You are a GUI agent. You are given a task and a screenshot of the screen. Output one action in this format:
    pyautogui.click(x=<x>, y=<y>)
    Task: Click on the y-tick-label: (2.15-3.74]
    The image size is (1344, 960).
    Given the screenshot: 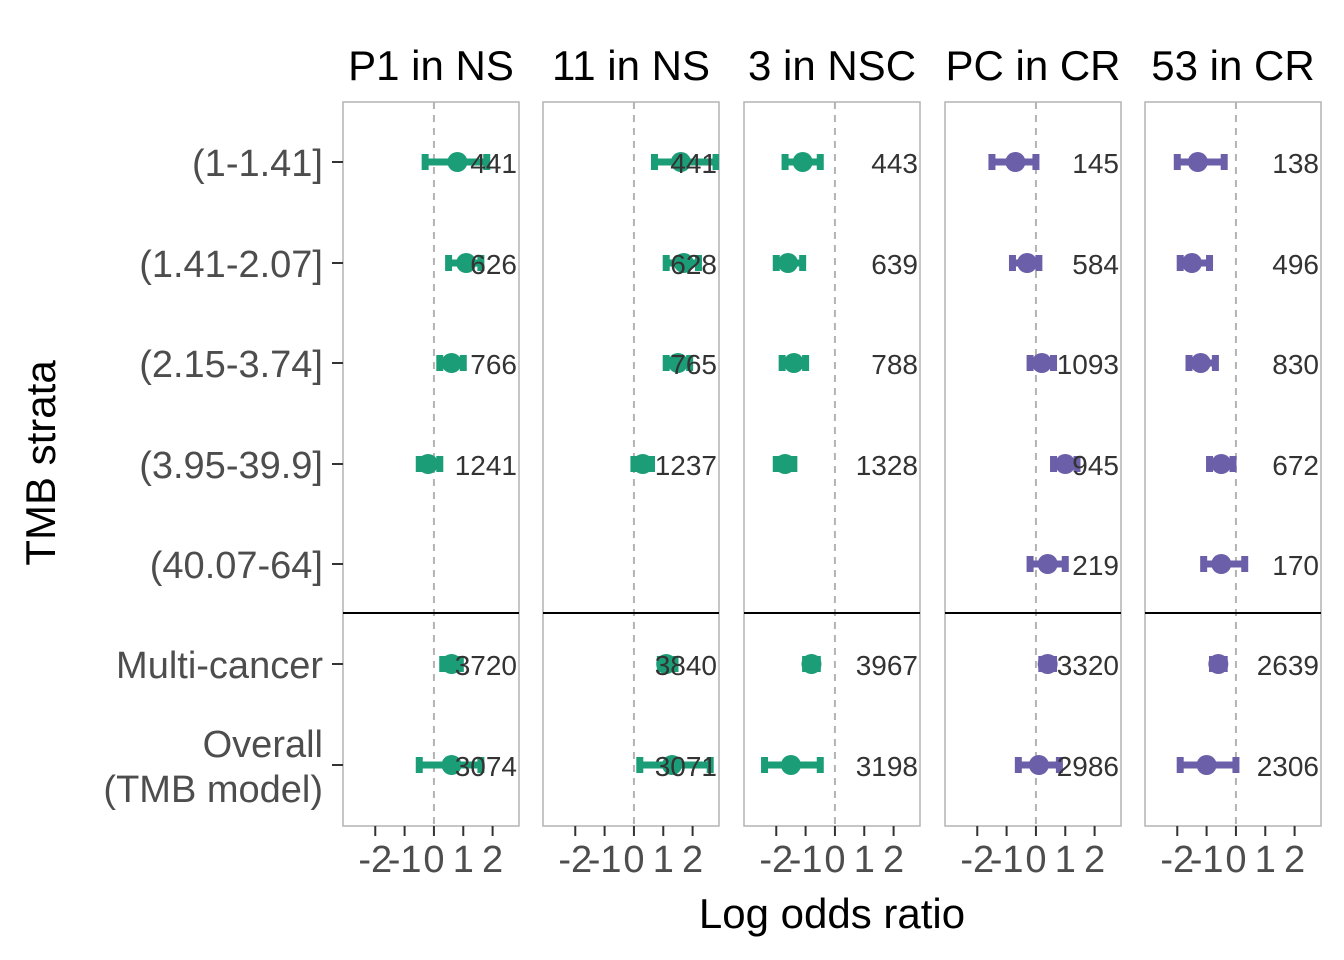 What is the action you would take?
    pyautogui.click(x=231, y=365)
    